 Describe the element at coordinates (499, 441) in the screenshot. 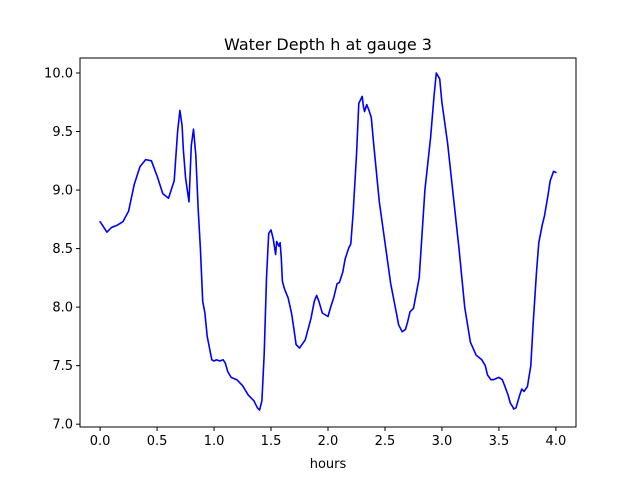

I see `x-tick-label: 3.5` at that location.